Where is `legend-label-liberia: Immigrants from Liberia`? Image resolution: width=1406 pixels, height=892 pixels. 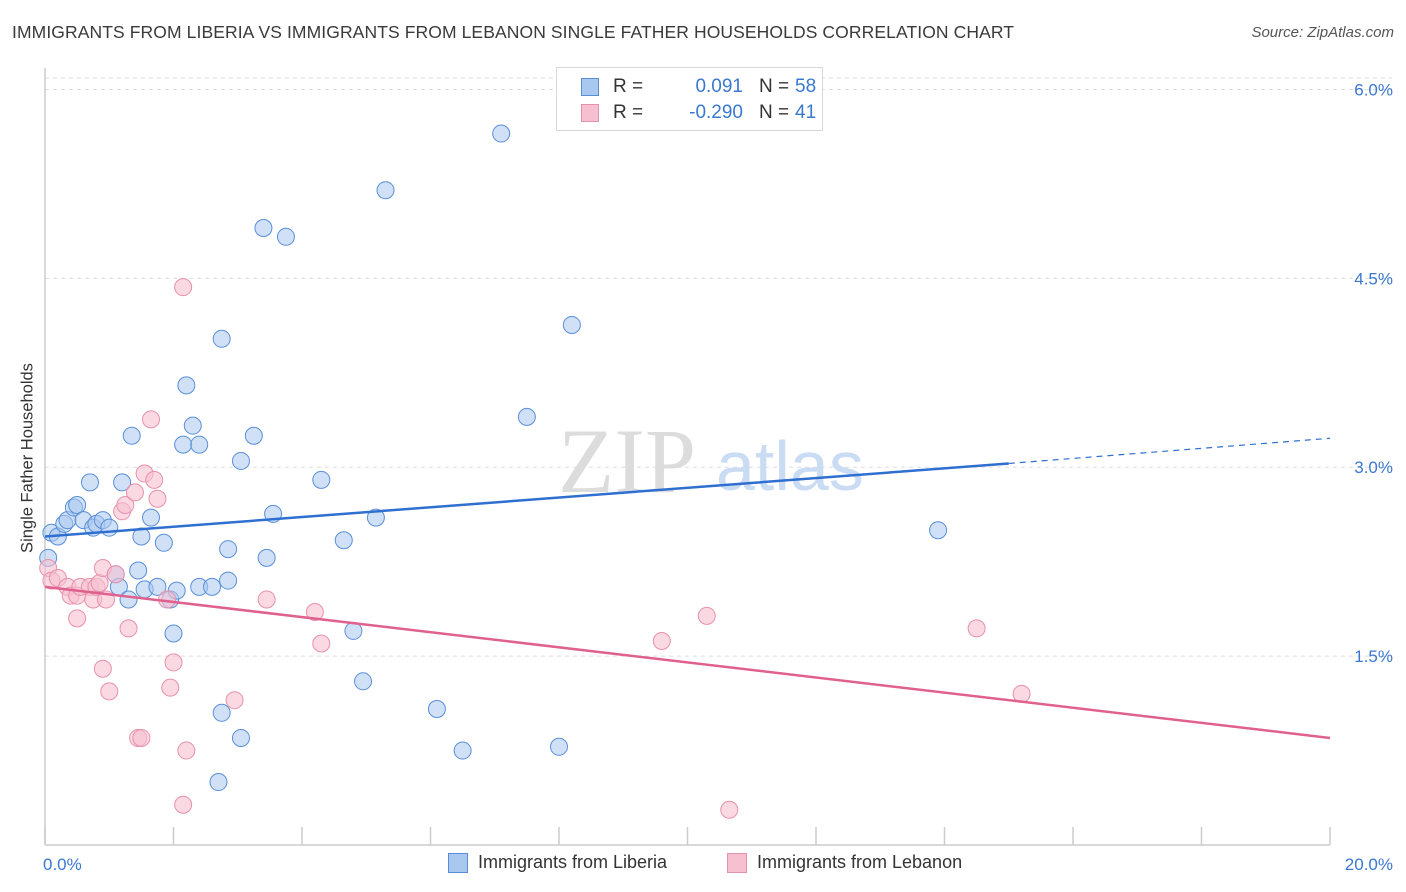 legend-label-liberia: Immigrants from Liberia is located at coordinates (573, 862).